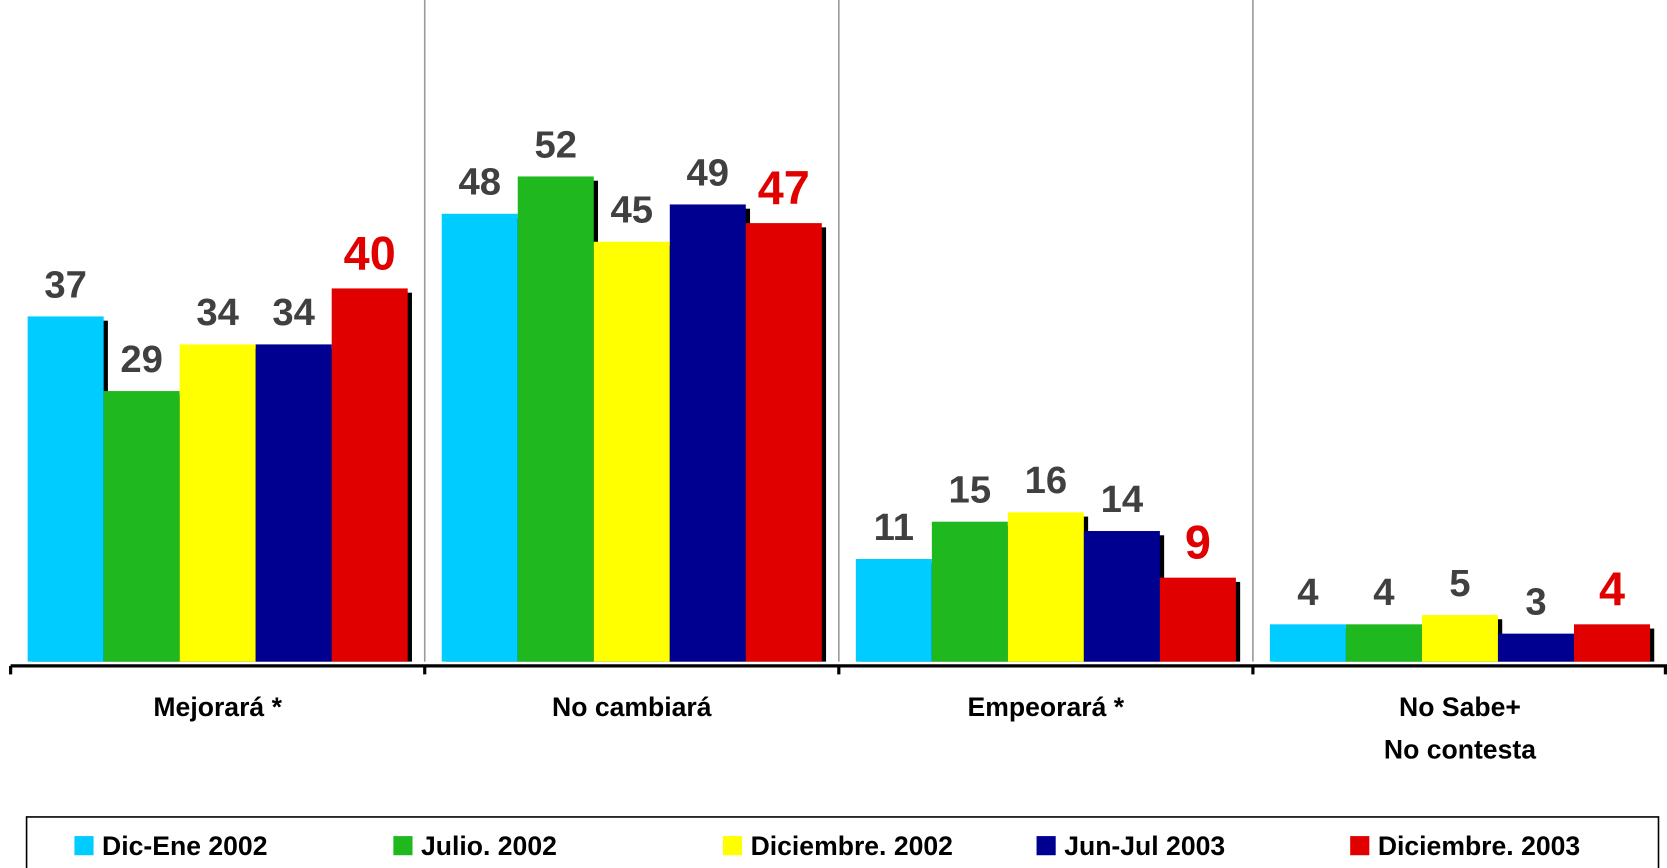 The image size is (1667, 868). I want to click on legend-label: Diciembre. 2003, so click(1479, 846).